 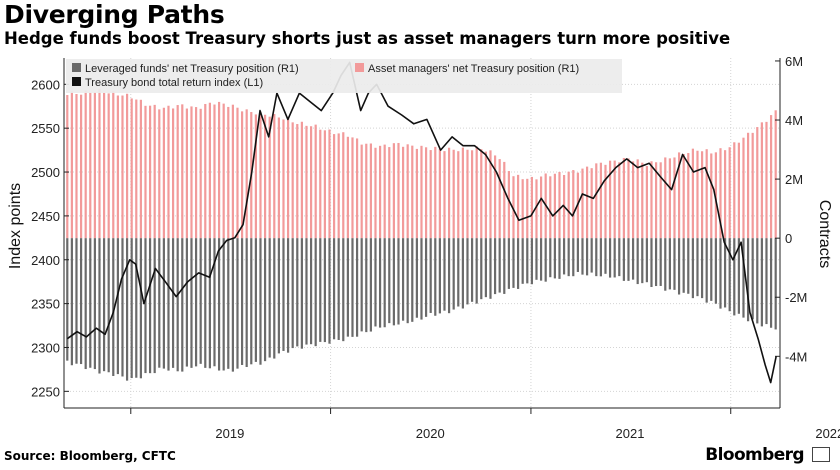 I want to click on x-axis-tick-label: 2019, so click(x=229, y=433).